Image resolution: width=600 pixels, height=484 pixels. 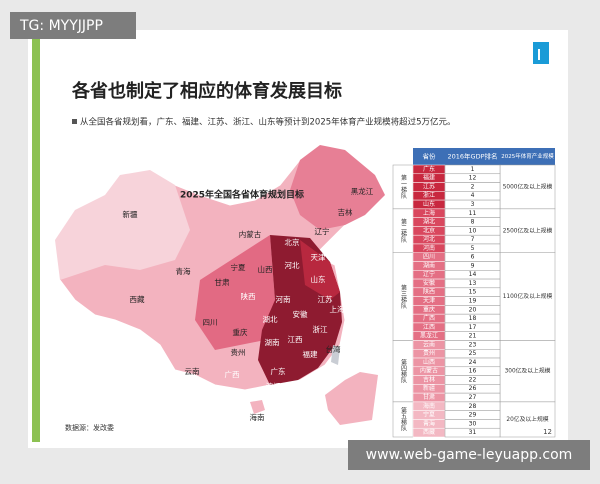 What do you see at coordinates (429, 379) in the screenshot?
I see `province: 吉林` at bounding box center [429, 379].